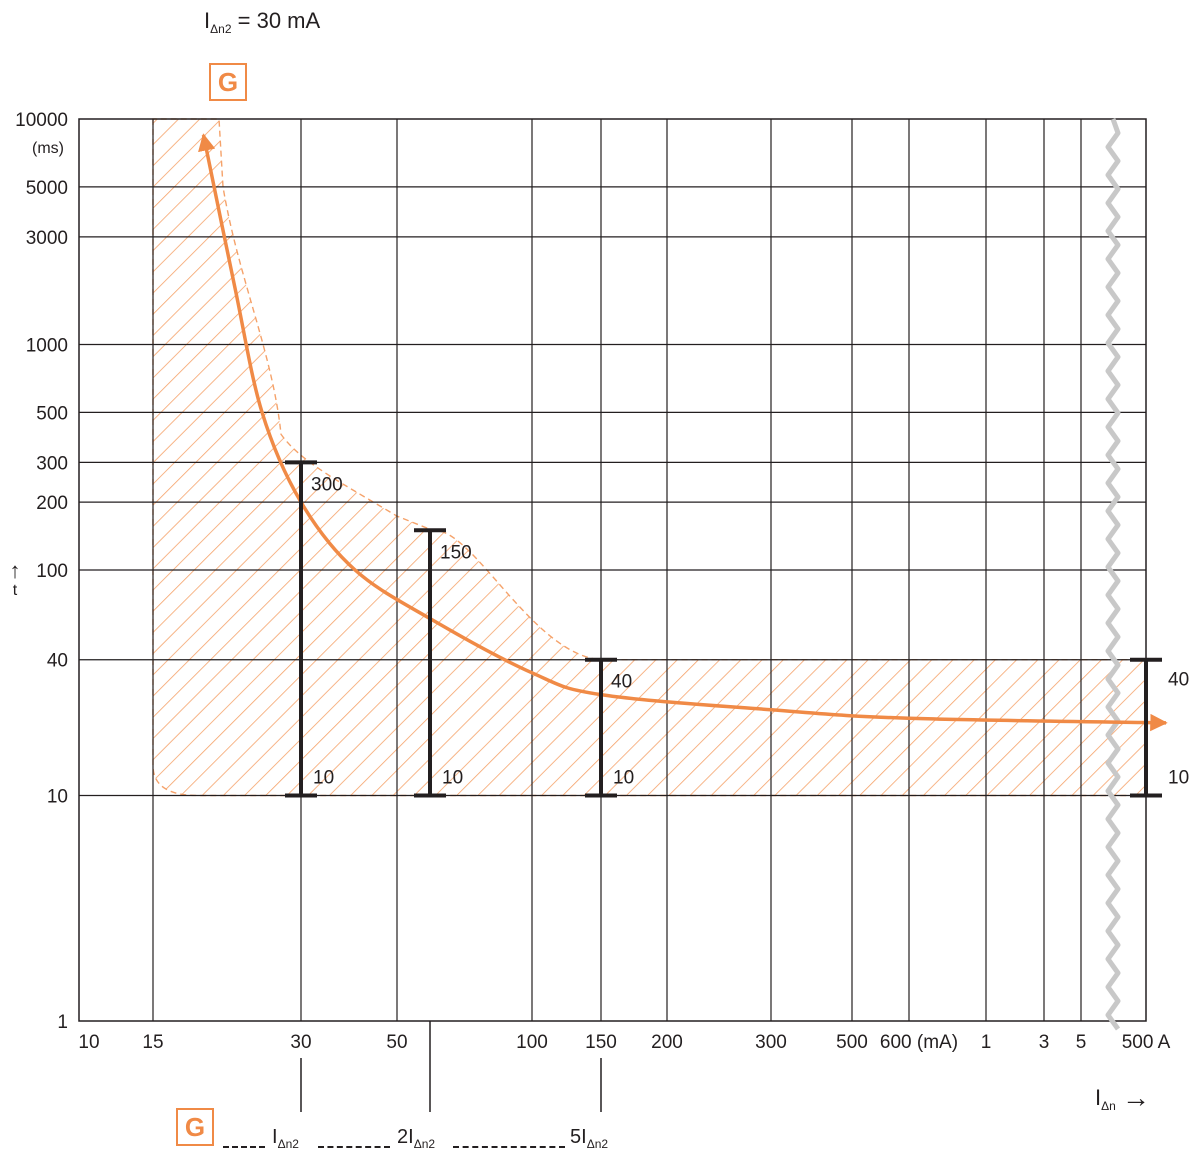  I want to click on legend-label-2: 2IΔn2, so click(416, 1138).